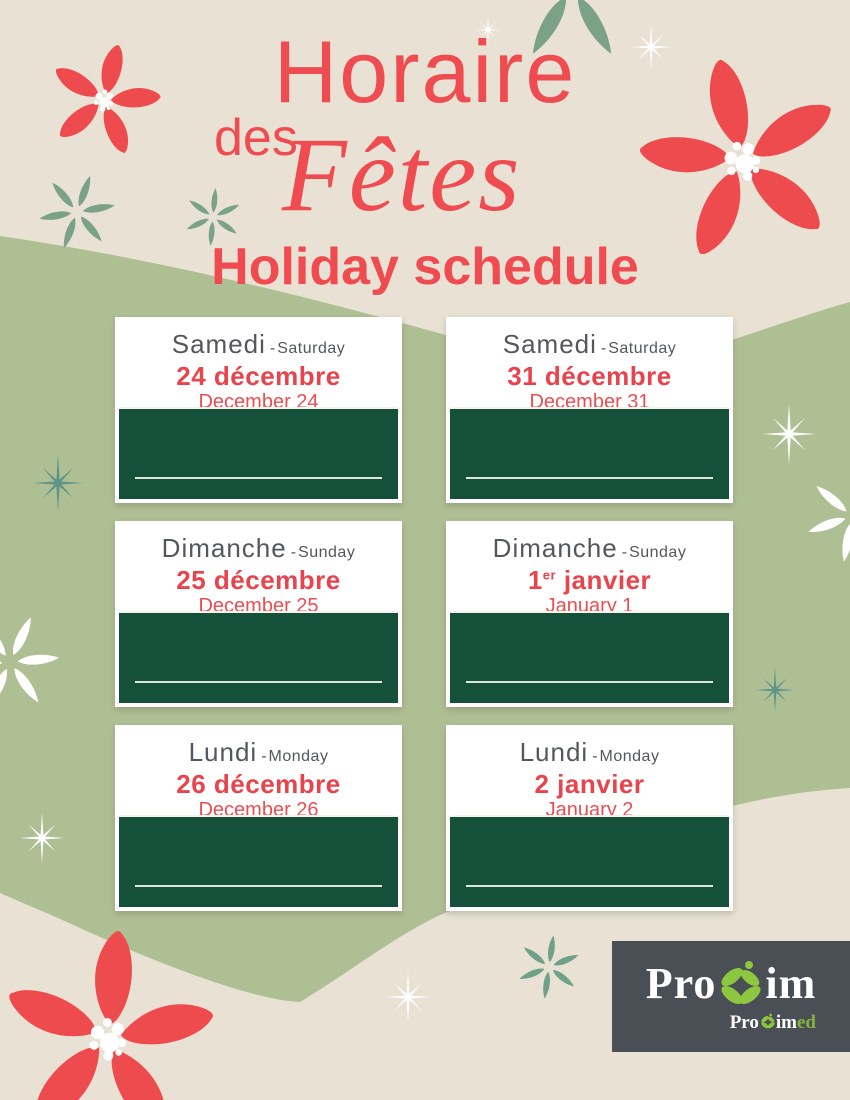 Image resolution: width=850 pixels, height=1100 pixels. Describe the element at coordinates (549, 966) in the screenshot. I see `six-petal-flower-icon` at that location.